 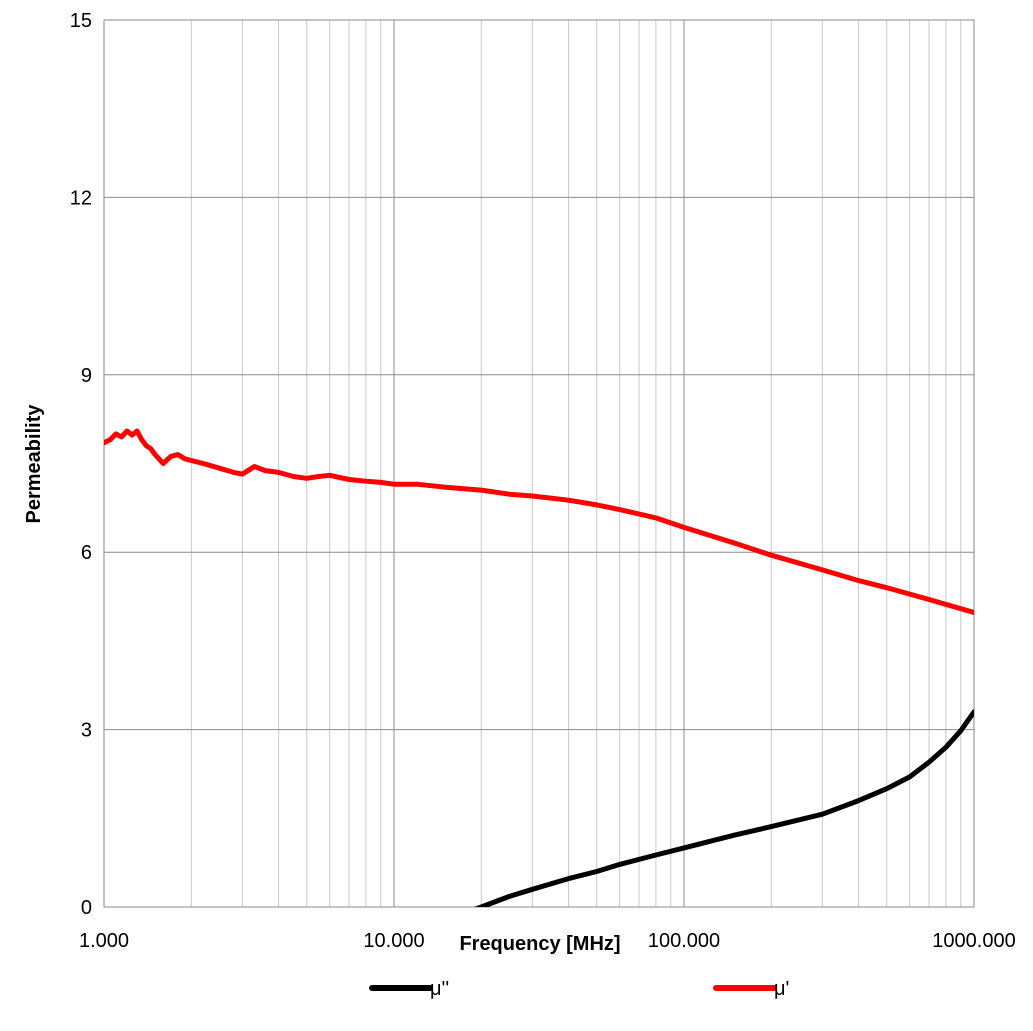 What do you see at coordinates (104, 941) in the screenshot?
I see `x-tick-label: 1.000` at bounding box center [104, 941].